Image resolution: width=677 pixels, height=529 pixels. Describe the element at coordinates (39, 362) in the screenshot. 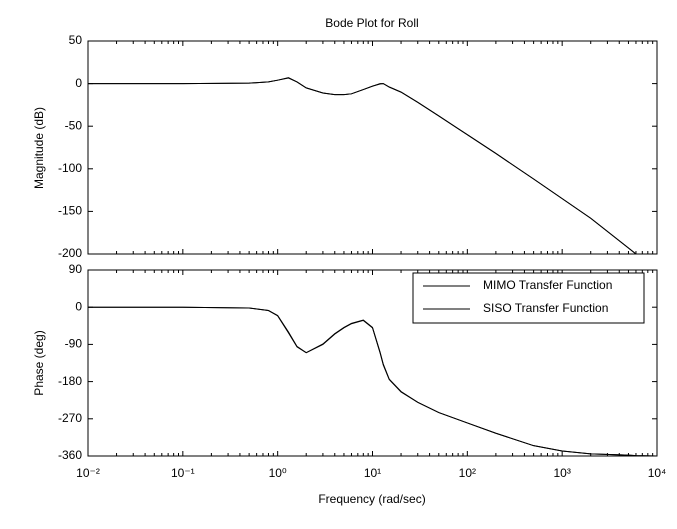

I see `y-axis-label: Phase (deg)` at that location.